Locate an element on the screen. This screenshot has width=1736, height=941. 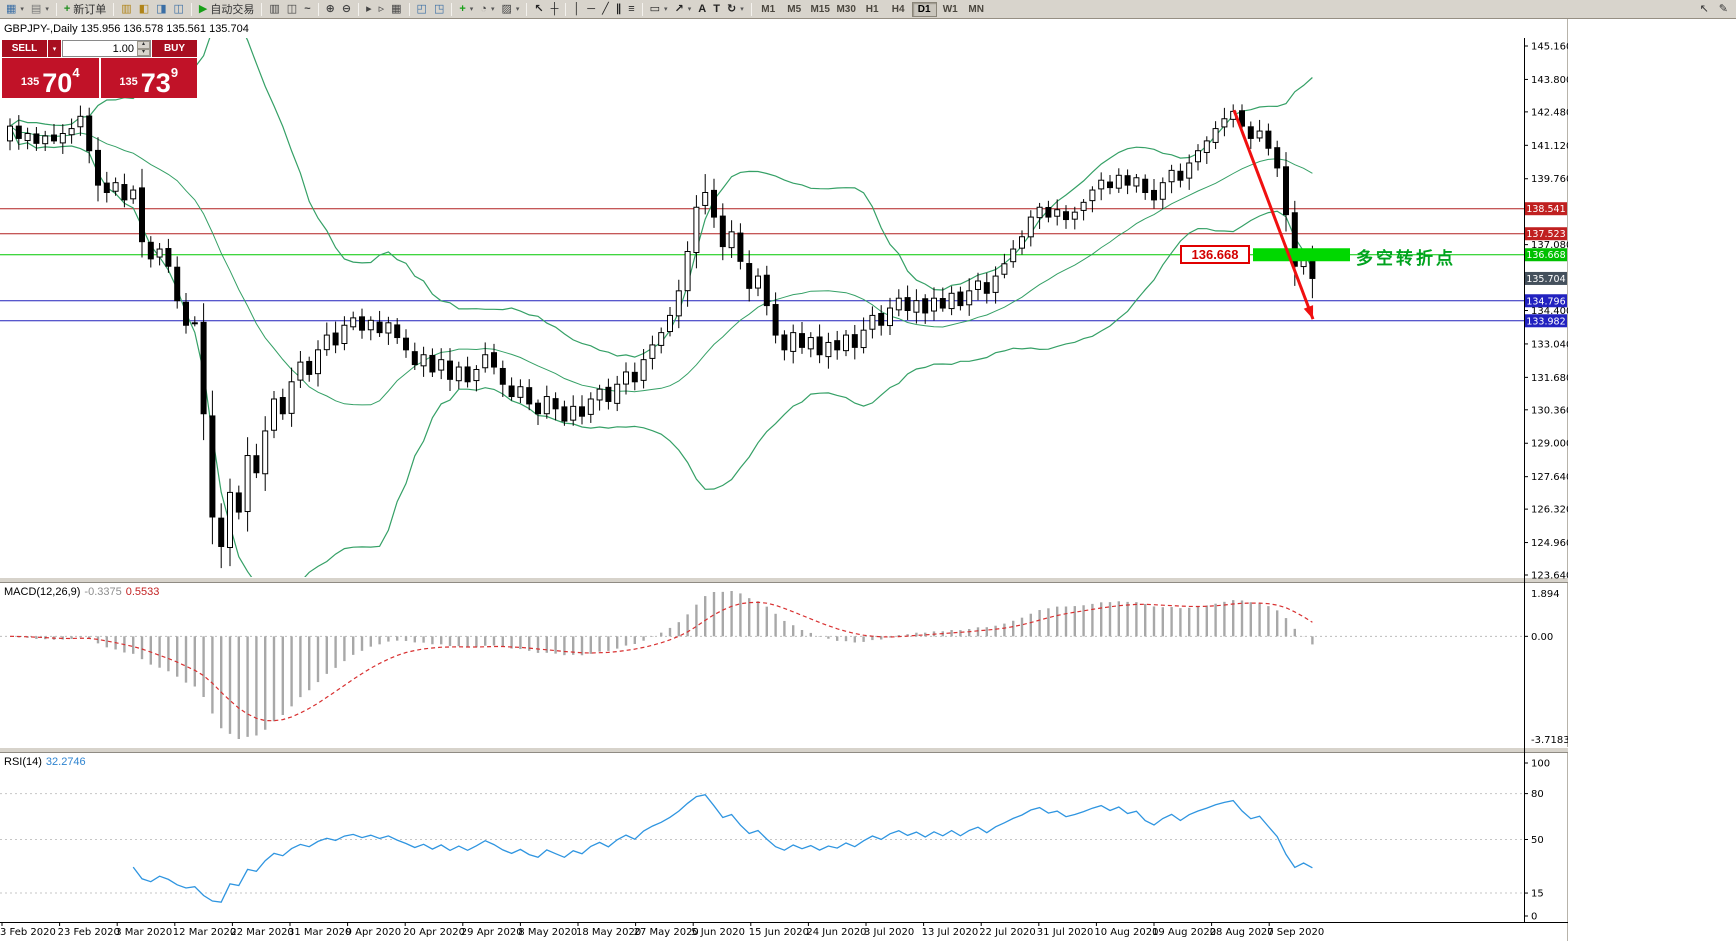
svg-text: 127.640 is located at coordinates (1549, 477).